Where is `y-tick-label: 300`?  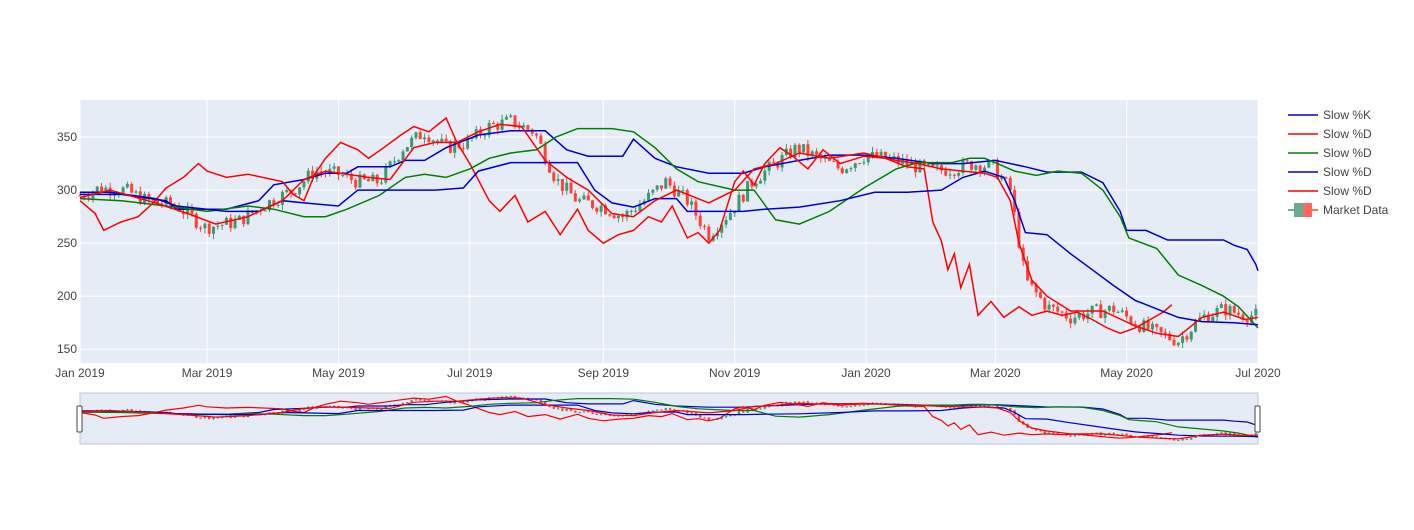
y-tick-label: 300 is located at coordinates (67, 190).